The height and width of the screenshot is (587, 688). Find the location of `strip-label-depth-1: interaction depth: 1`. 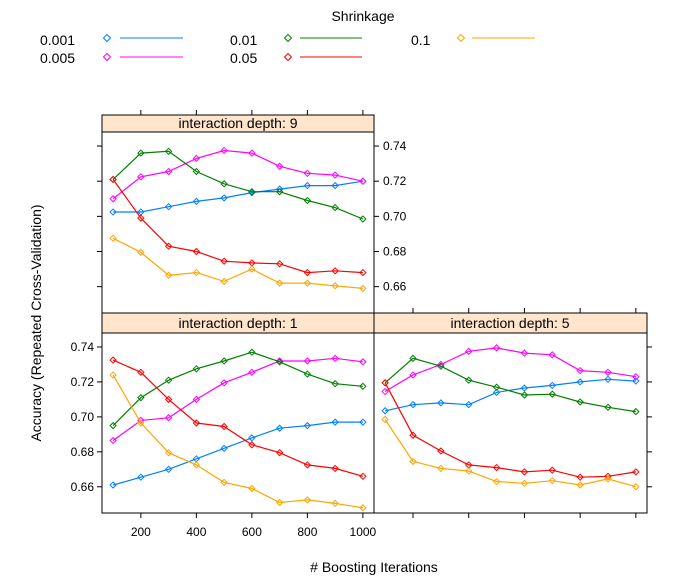

strip-label-depth-1: interaction depth: 1 is located at coordinates (237, 323).